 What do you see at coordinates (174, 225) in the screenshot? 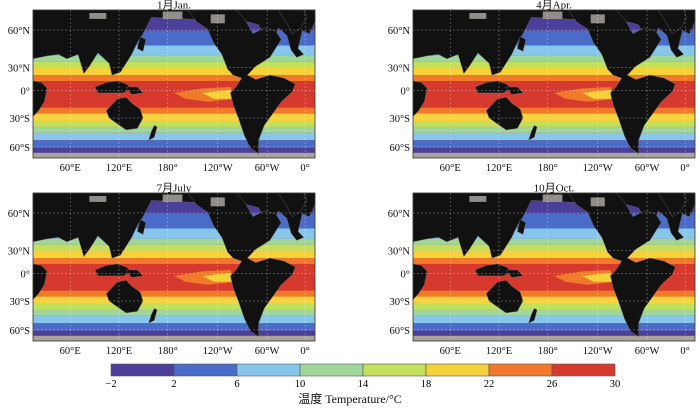
I see `eurasia-landmass` at bounding box center [174, 225].